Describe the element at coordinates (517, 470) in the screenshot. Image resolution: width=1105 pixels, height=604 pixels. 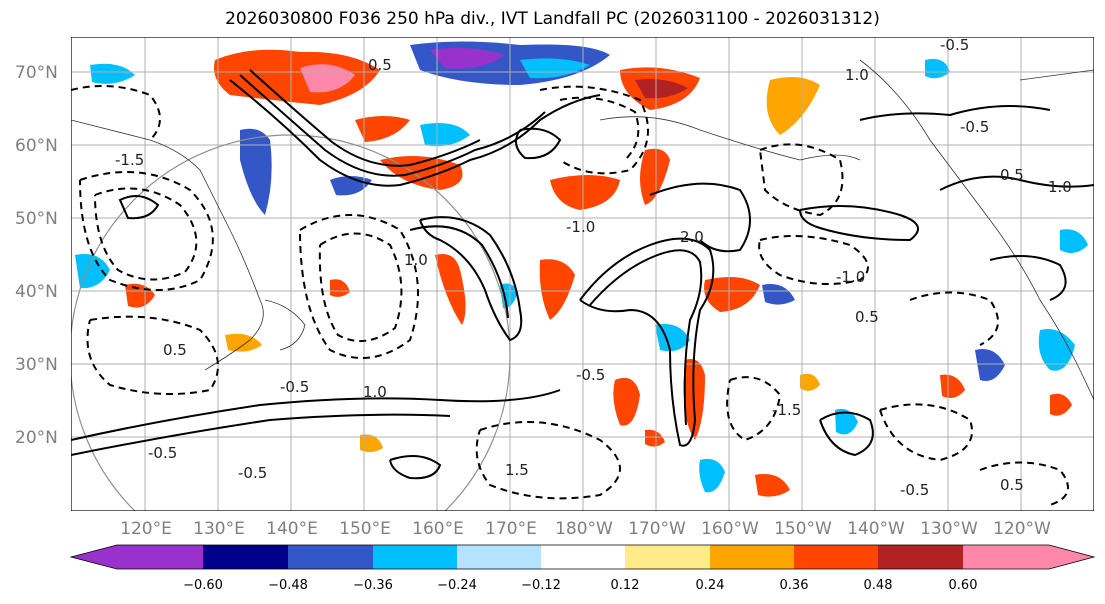
I see `contour-label: 1.5` at that location.